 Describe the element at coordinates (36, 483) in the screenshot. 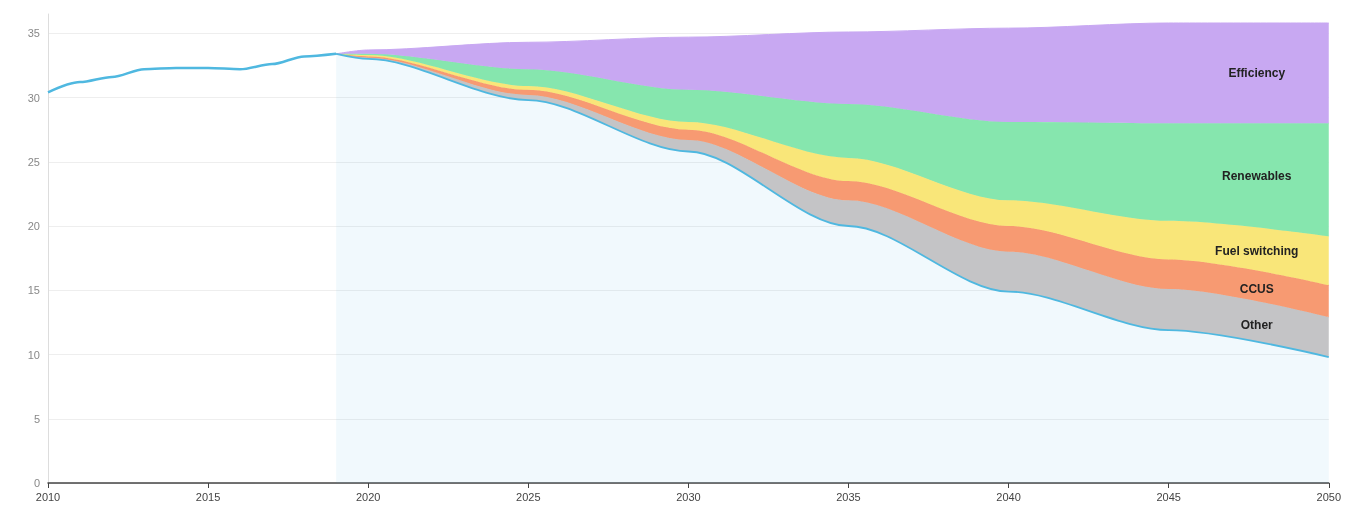

I see `y-tick-label: 0` at that location.